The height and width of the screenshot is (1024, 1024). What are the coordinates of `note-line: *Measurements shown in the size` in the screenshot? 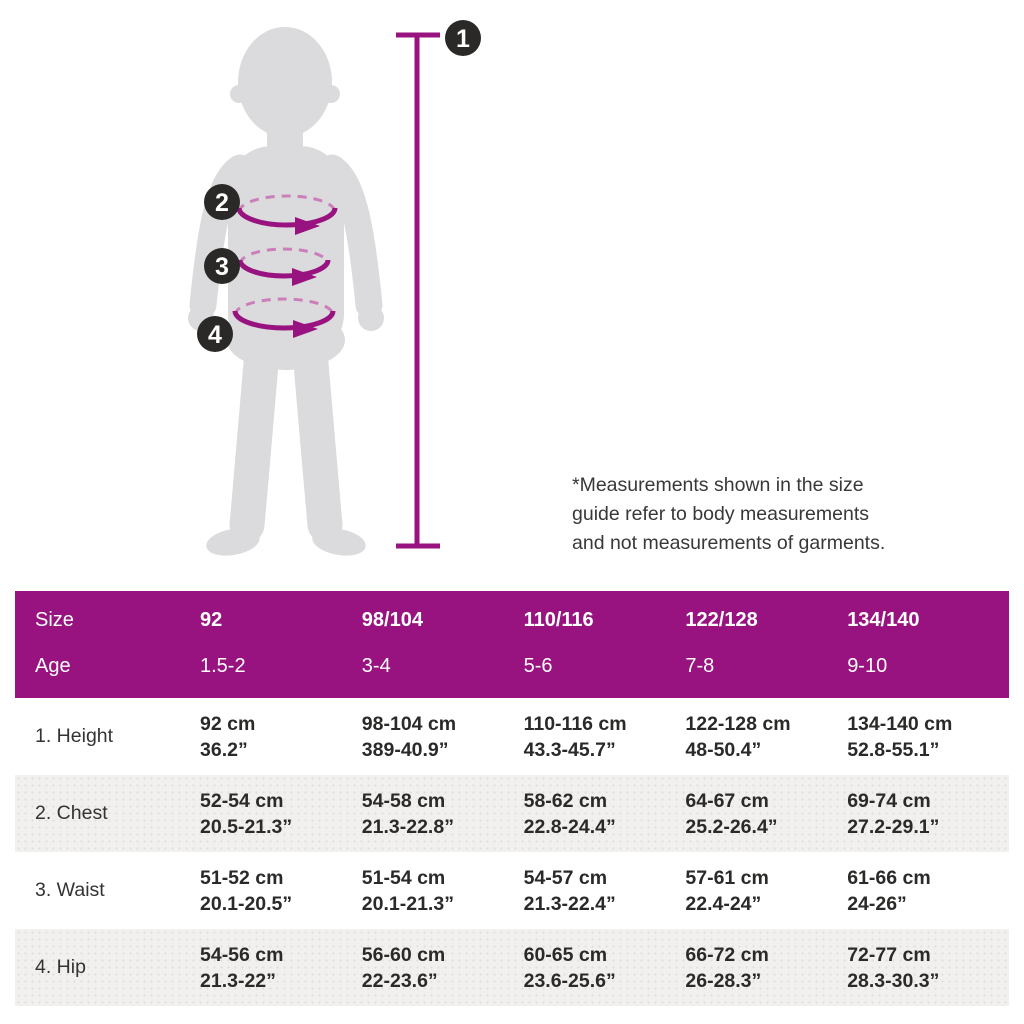 It's located at (718, 485).